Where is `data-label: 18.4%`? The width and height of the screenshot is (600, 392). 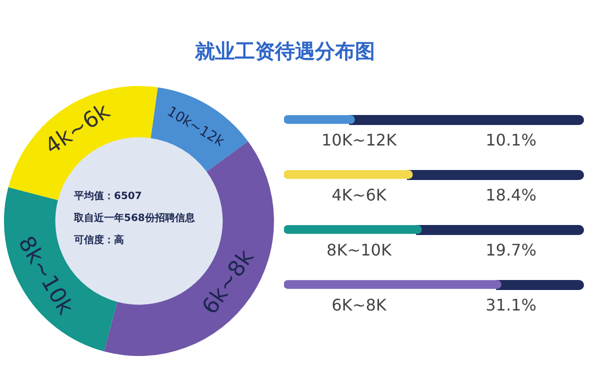
data-label: 18.4% is located at coordinates (511, 195).